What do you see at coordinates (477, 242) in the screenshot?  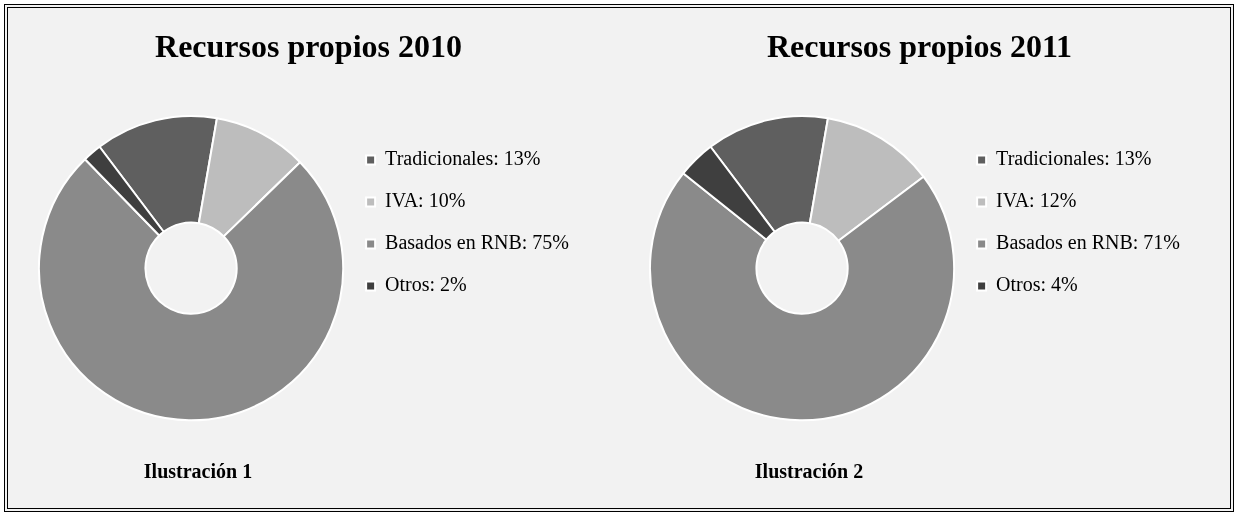 I see `legend-label: Basados en RNB: 75%` at bounding box center [477, 242].